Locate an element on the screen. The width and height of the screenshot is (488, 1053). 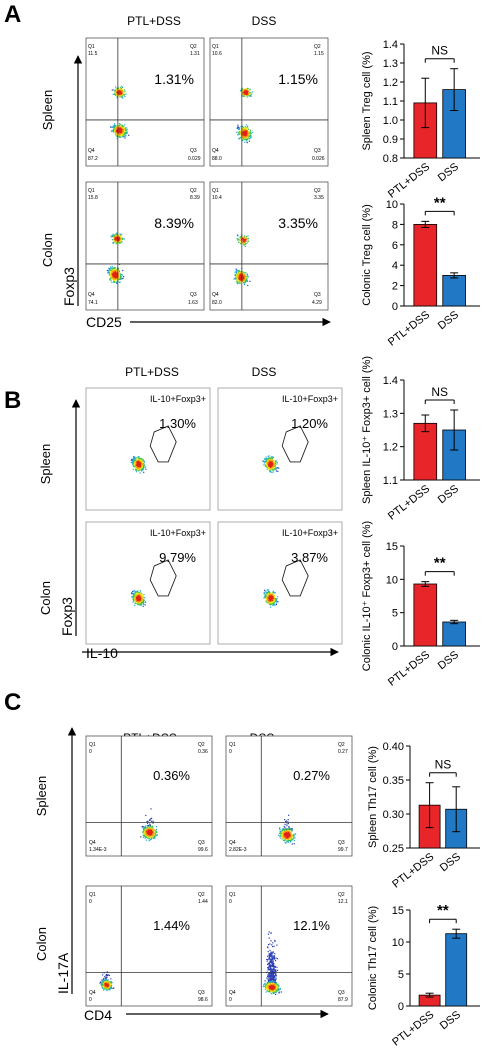
q2-value: 1.15 is located at coordinates (319, 54).